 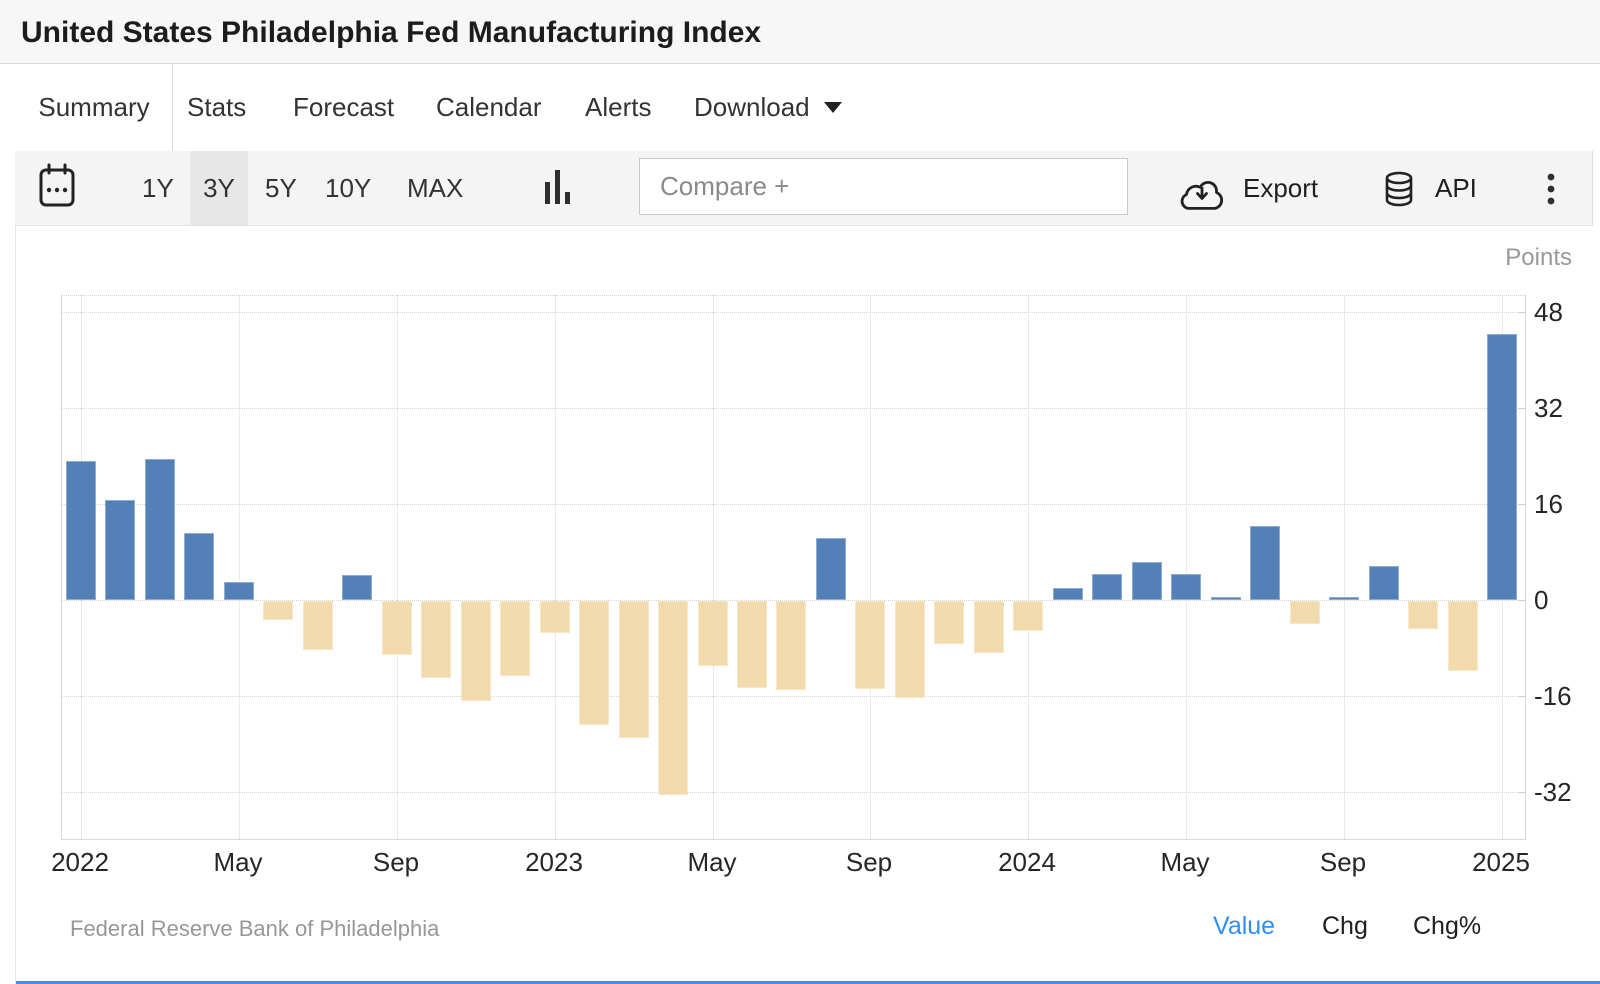 I want to click on y-tick-label: 16, so click(x=1548, y=504).